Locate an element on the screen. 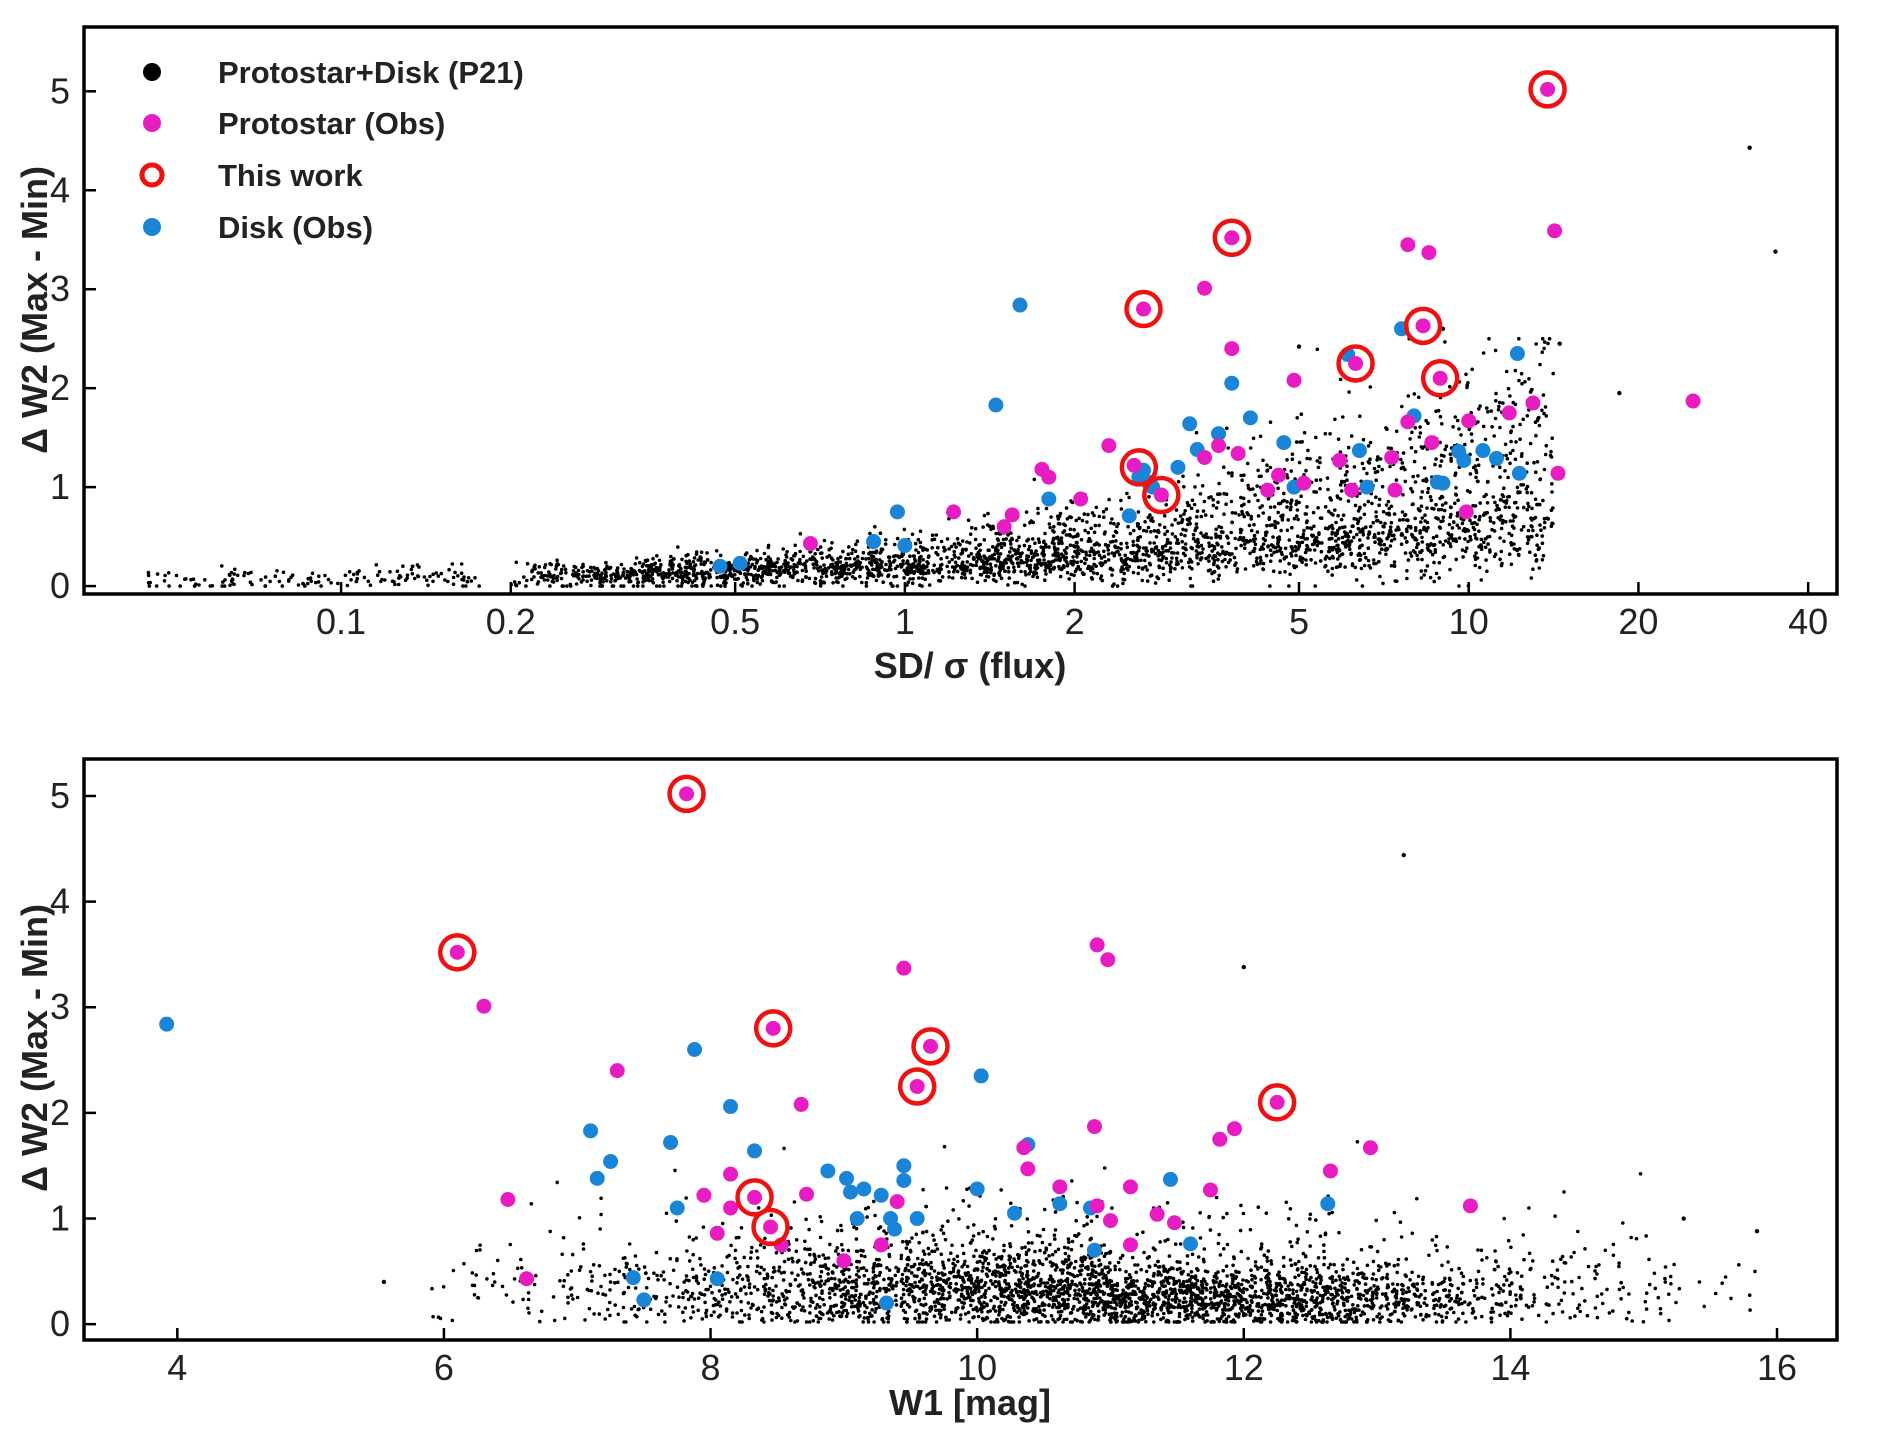 The image size is (1878, 1435). legend-item-protostar: Protostar (Obs) is located at coordinates (294, 123).